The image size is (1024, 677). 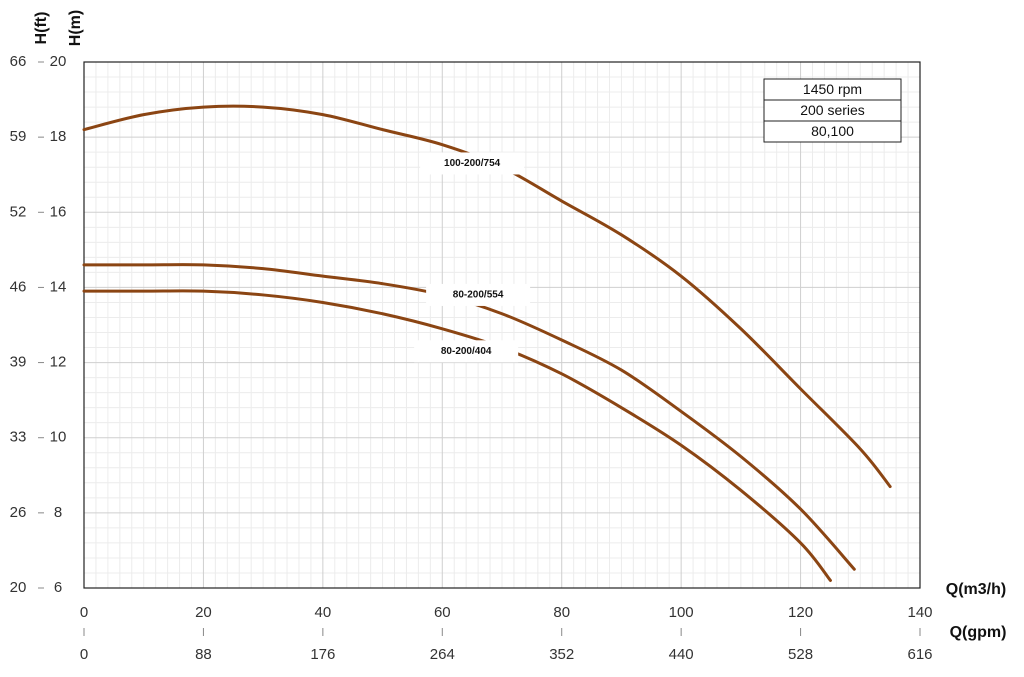 I want to click on legend-cell, so click(x=832, y=131).